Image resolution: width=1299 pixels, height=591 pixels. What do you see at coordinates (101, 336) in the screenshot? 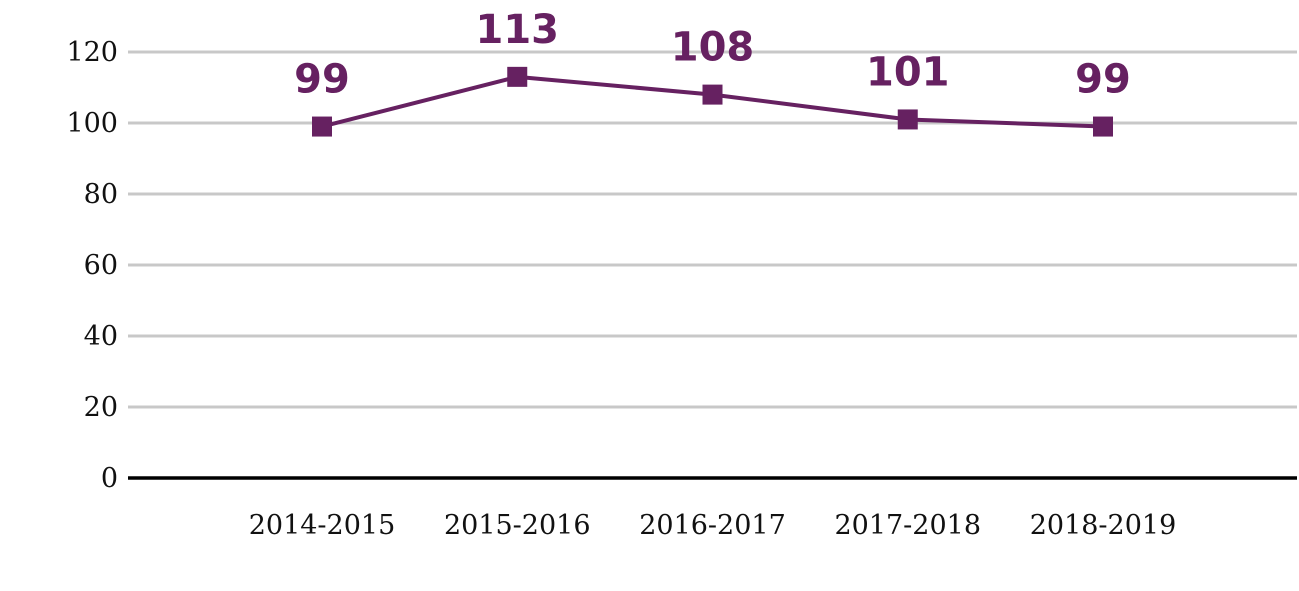
I see `y-tick-label: 40` at bounding box center [101, 336].